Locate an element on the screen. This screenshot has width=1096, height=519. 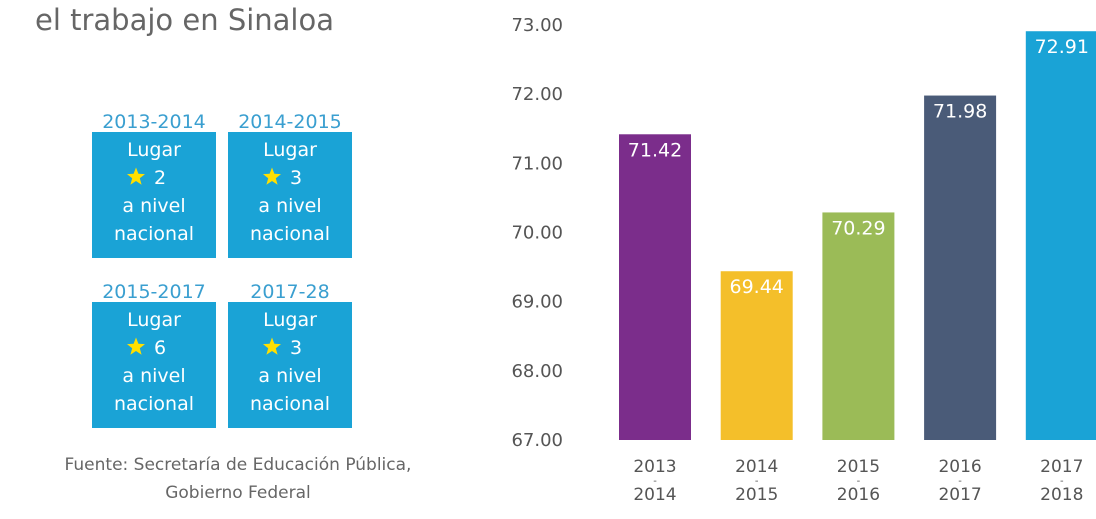
card-period: 2015-2017 is located at coordinates (154, 292).